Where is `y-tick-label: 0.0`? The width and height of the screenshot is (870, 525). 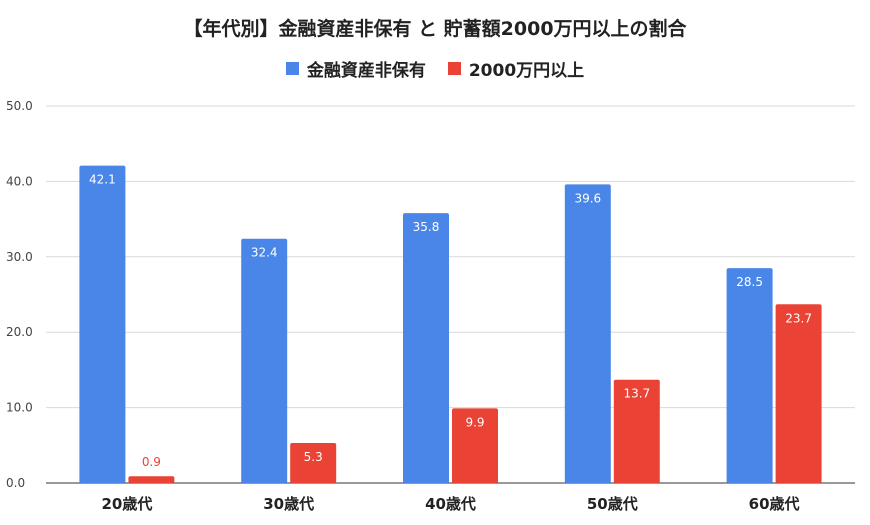 y-tick-label: 0.0 is located at coordinates (15, 483).